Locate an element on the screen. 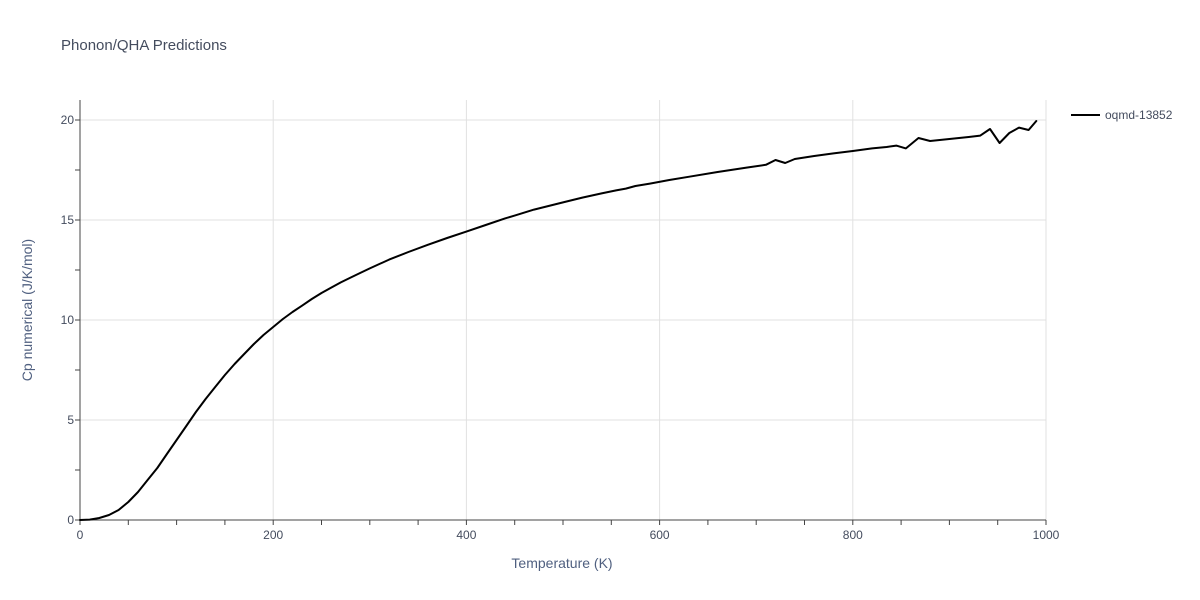 This screenshot has height=600, width=1200. x-tick-label: 200 is located at coordinates (273, 535).